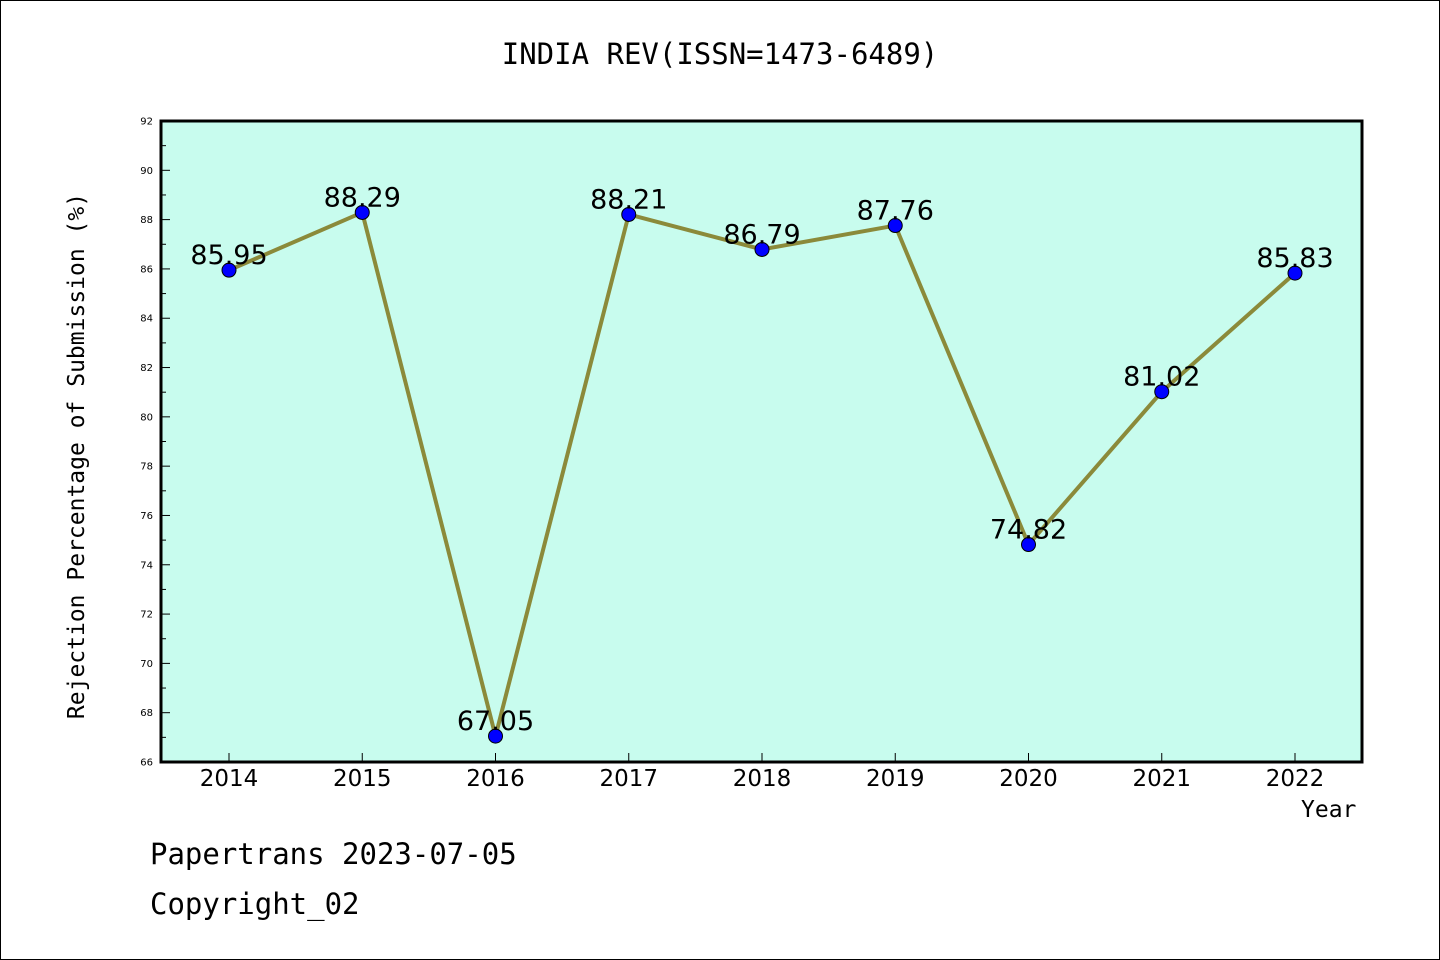  I want to click on y-tick-label: 92, so click(146, 122).